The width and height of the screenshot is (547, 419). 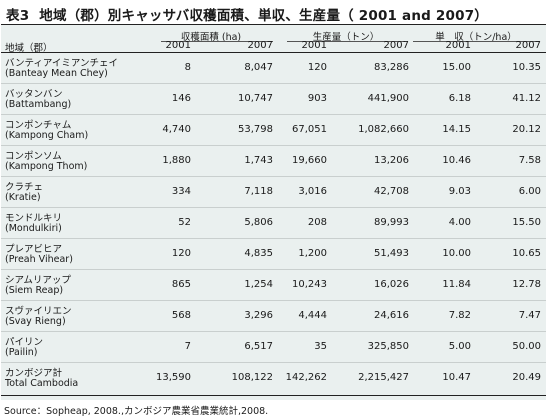 What do you see at coordinates (456, 284) in the screenshot?
I see `yield-2001-cell: 11.84` at bounding box center [456, 284].